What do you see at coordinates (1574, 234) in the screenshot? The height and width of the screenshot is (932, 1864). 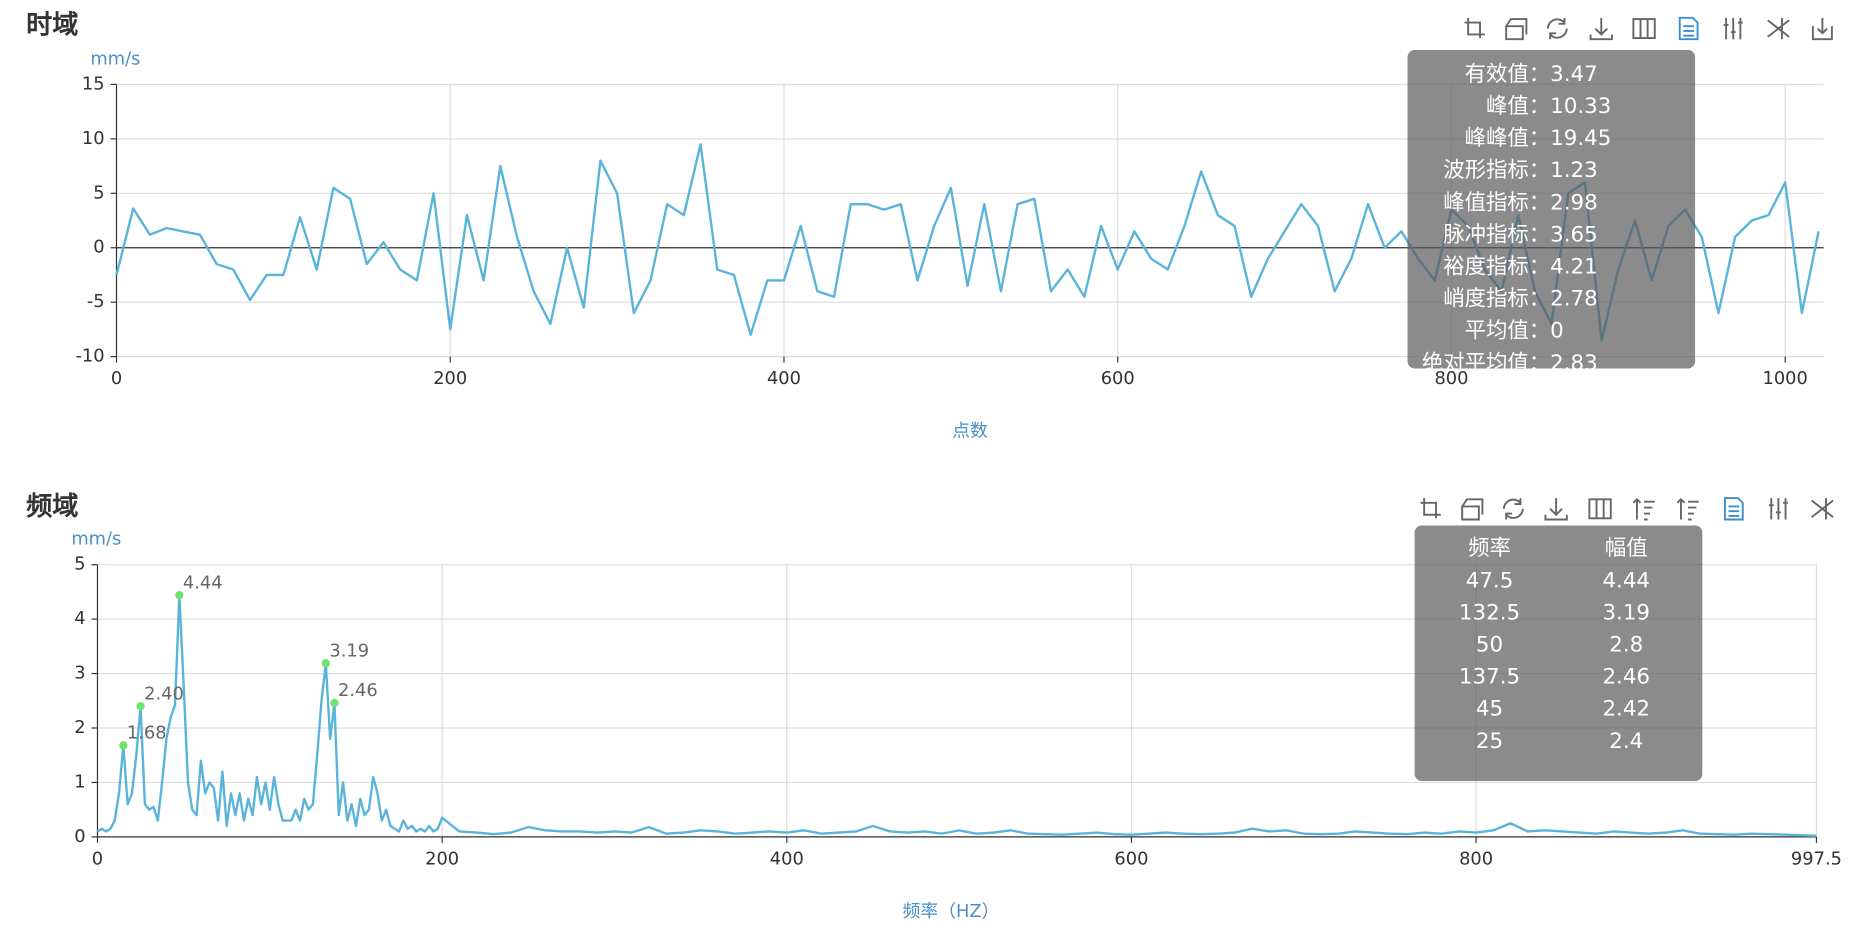 I see `tooltip-value: 3.65` at bounding box center [1574, 234].